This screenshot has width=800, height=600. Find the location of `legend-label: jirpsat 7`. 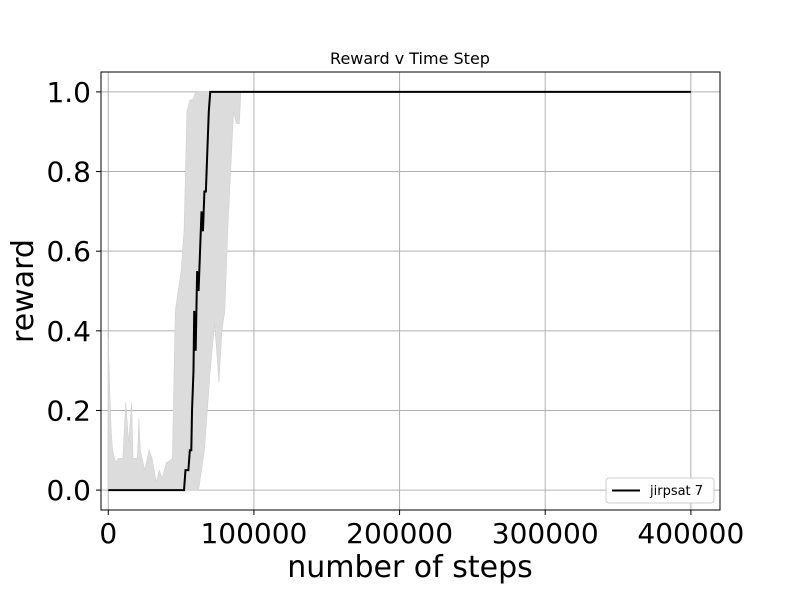

legend-label: jirpsat 7 is located at coordinates (676, 491).